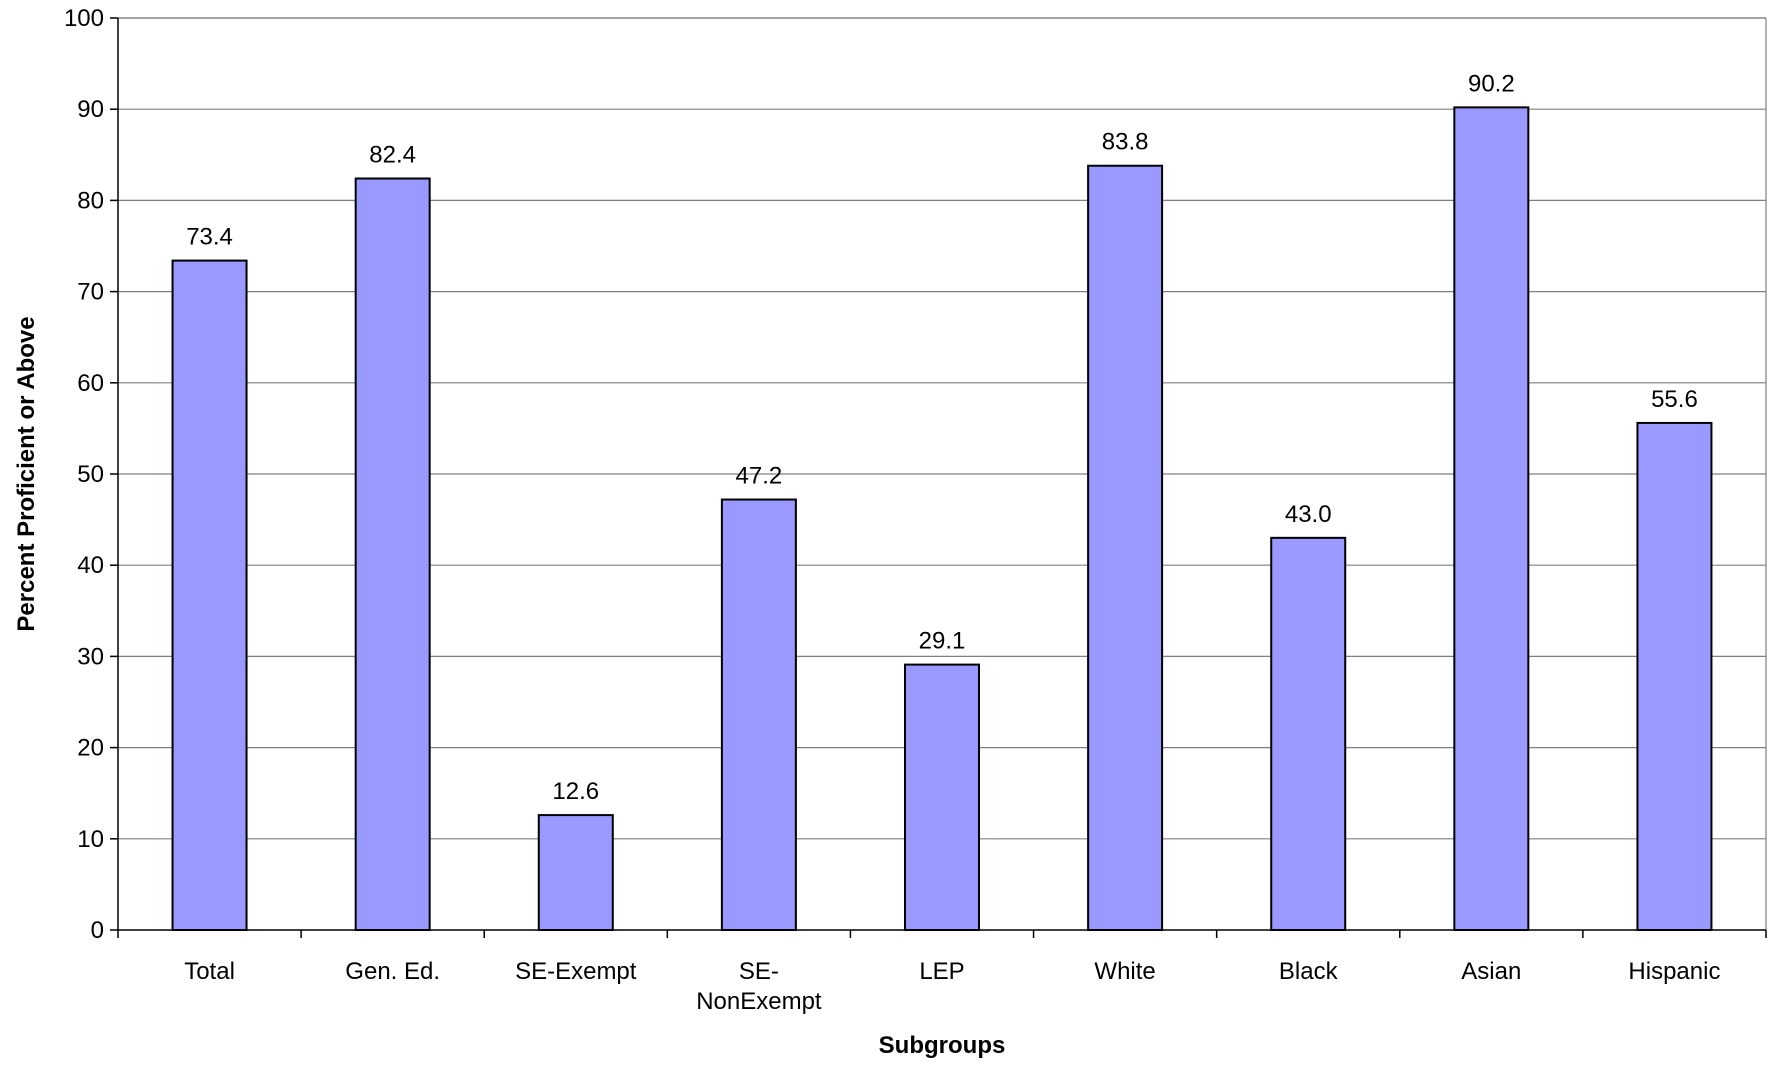 Image resolution: width=1774 pixels, height=1065 pixels. Describe the element at coordinates (942, 641) in the screenshot. I see `data-label: 29.1` at that location.